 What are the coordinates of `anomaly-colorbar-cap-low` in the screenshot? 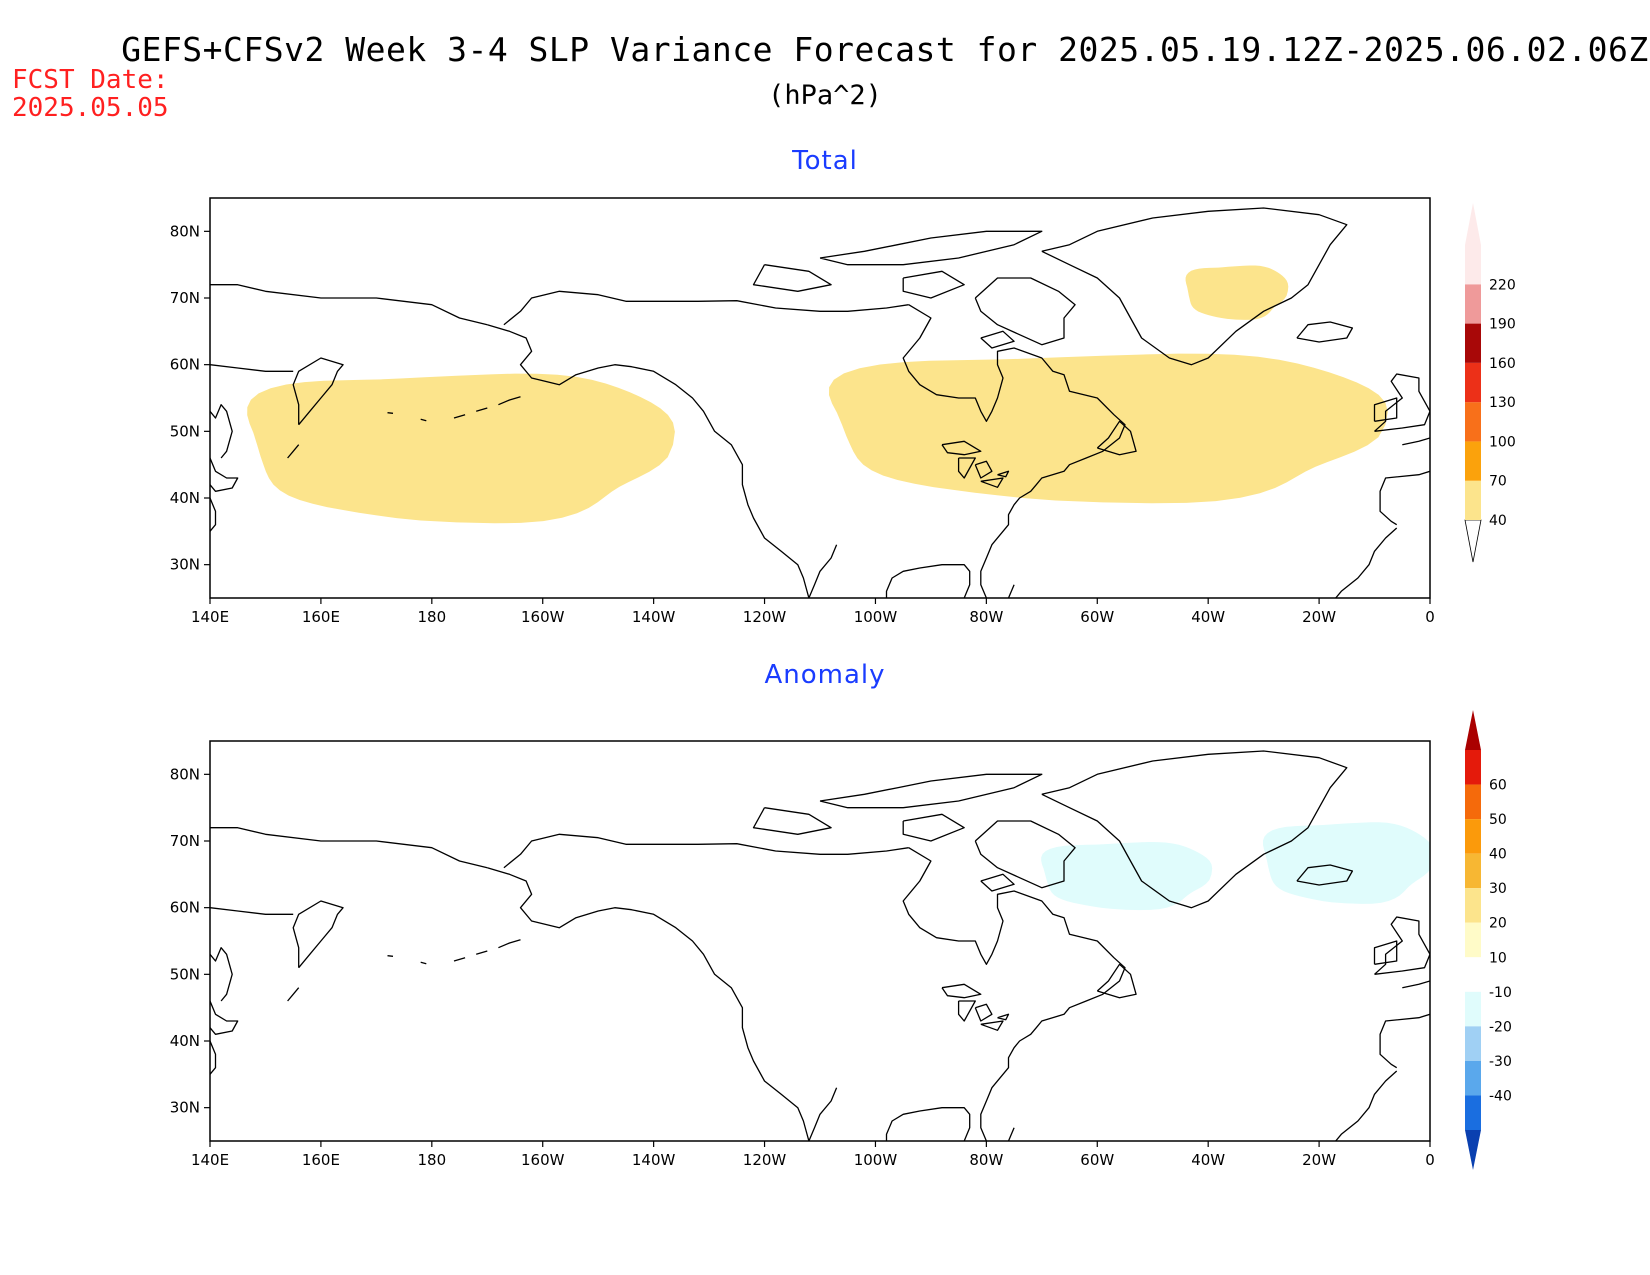 It's located at (1473, 1150).